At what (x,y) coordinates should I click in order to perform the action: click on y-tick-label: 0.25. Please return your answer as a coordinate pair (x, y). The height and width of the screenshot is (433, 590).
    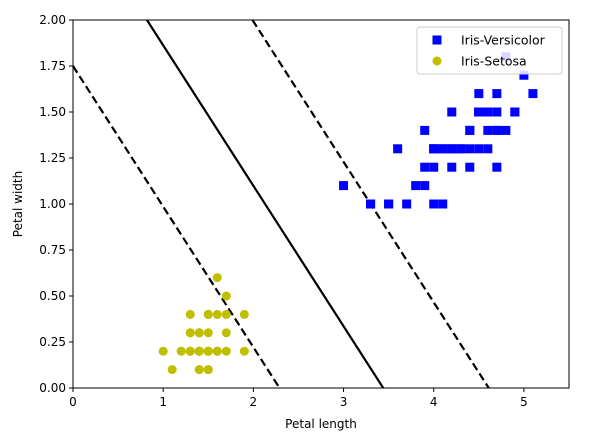
    Looking at the image, I should click on (52, 342).